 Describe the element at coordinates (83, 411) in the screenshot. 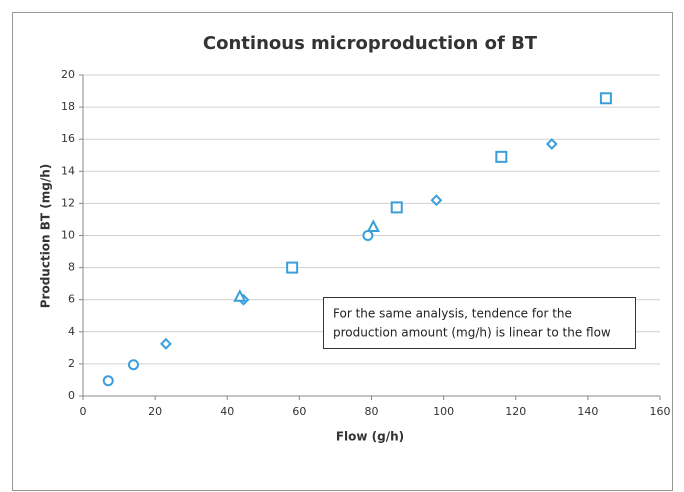

I see `x-tick-label: 0` at that location.